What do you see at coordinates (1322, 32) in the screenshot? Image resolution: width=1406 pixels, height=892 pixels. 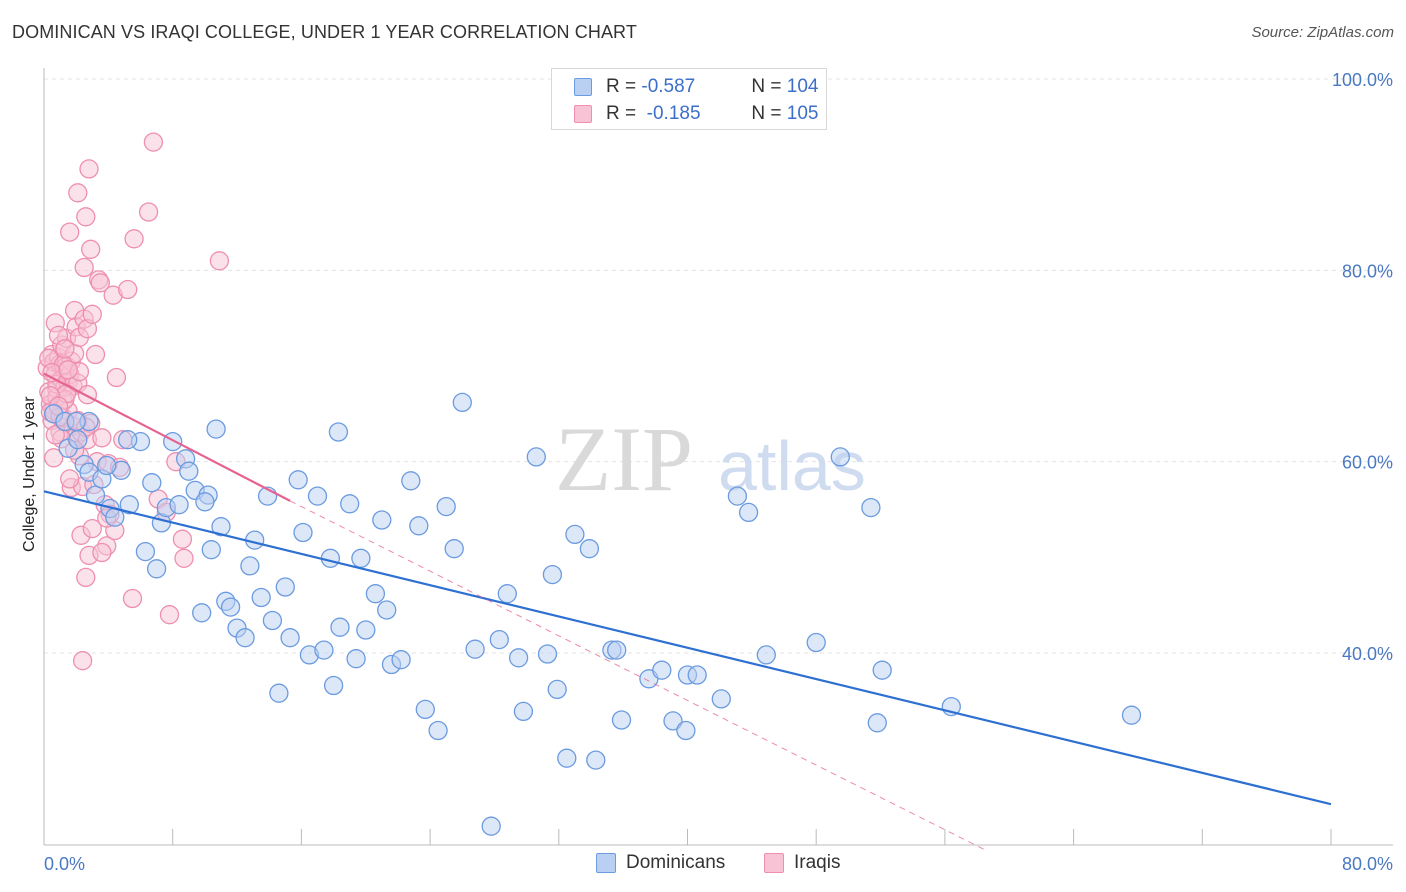 I see `source-label: Source: ZipAtlas.com` at bounding box center [1322, 32].